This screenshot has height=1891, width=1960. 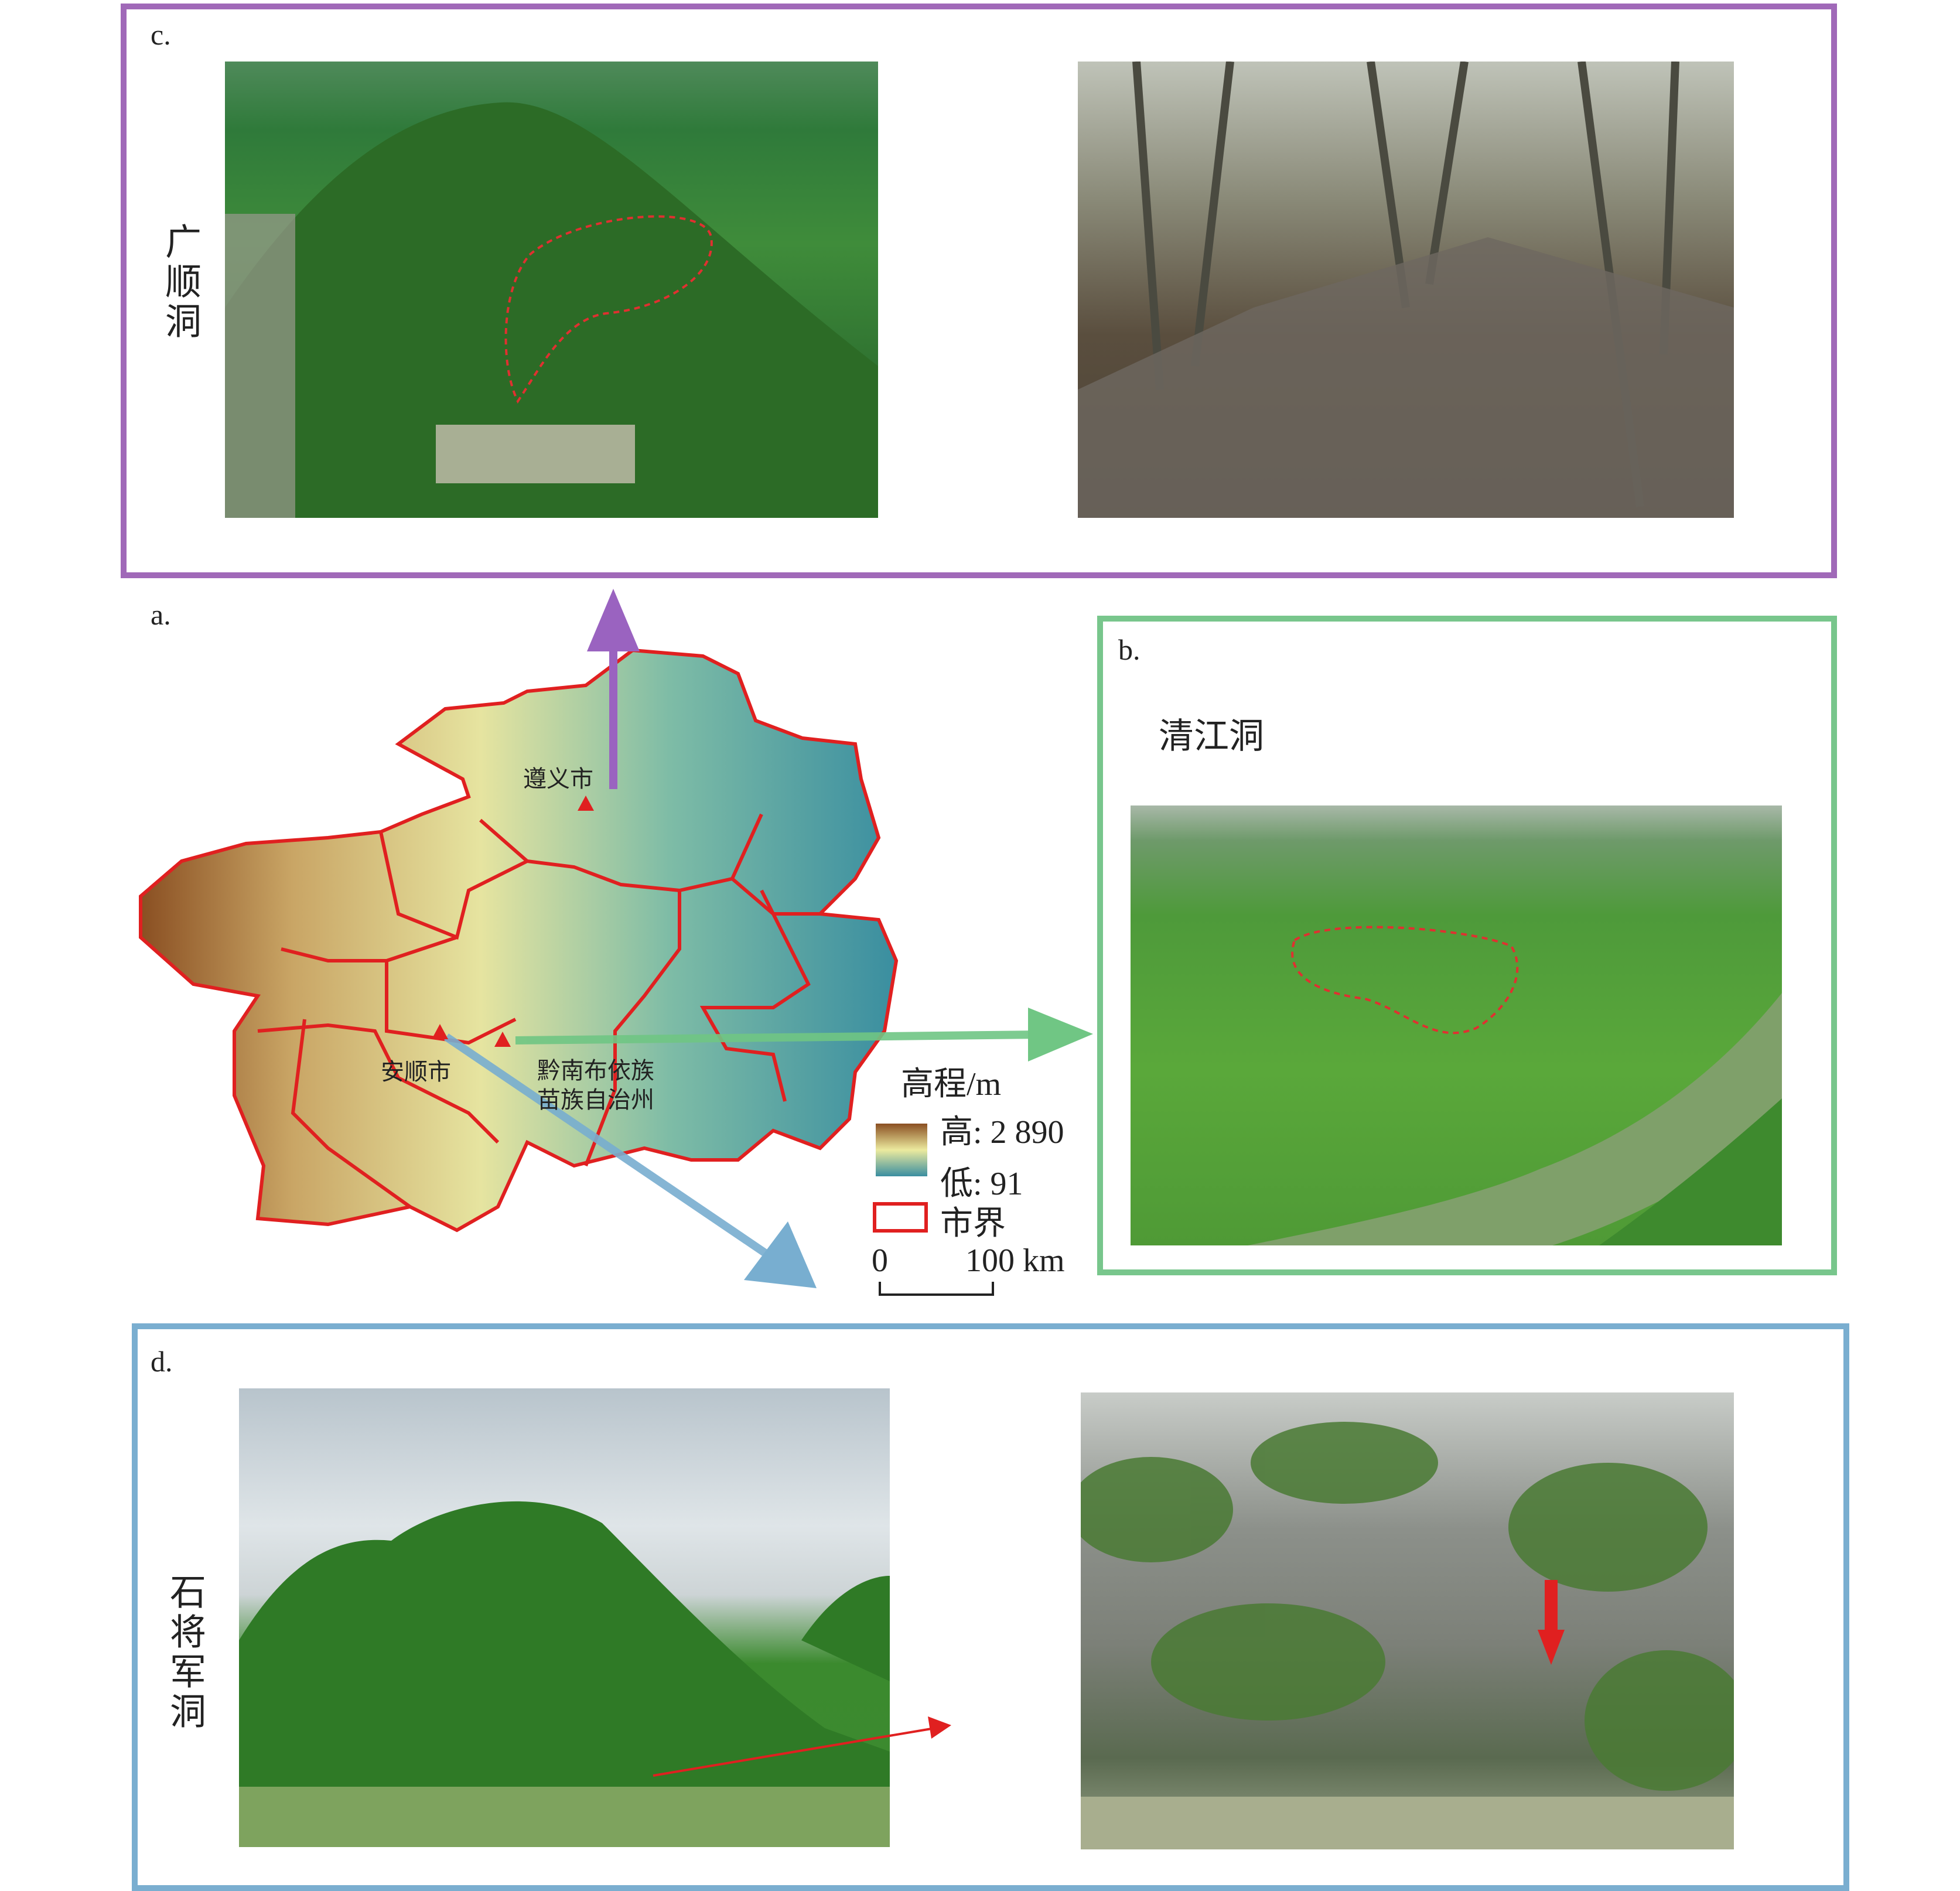 I want to click on site-name-shijiangjun: 石将军洞, so click(x=184, y=1652).